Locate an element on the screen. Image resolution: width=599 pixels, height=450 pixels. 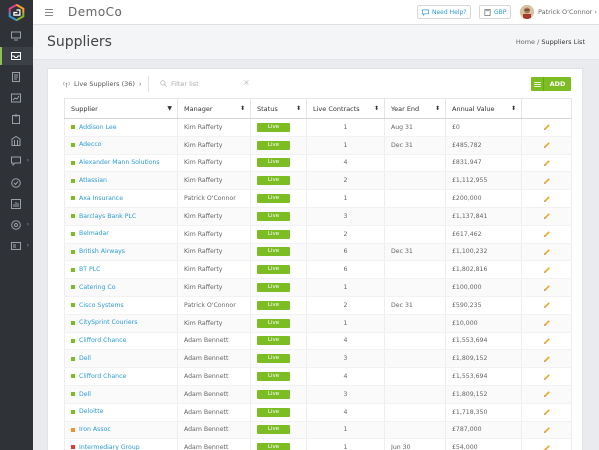
table-row: BT PLC Kim Rafferty Live 6 £1,802,816 is located at coordinates (318, 270).